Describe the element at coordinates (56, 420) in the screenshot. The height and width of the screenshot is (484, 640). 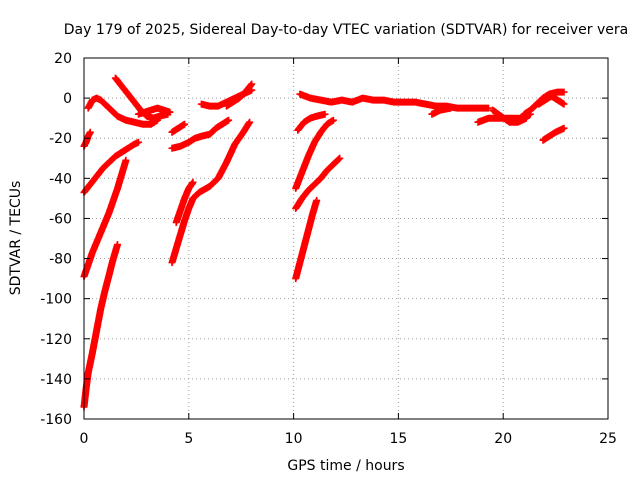
I see `y-tick-label: -160` at that location.